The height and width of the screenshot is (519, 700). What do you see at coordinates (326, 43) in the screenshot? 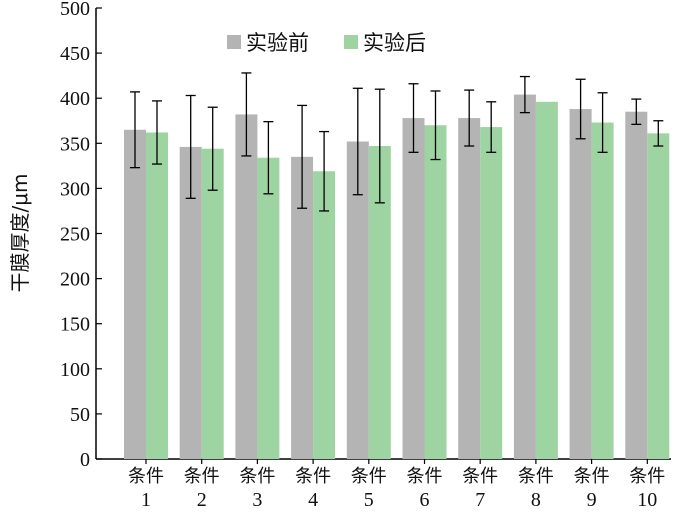
I see `legend: 实验前 实验后` at bounding box center [326, 43].